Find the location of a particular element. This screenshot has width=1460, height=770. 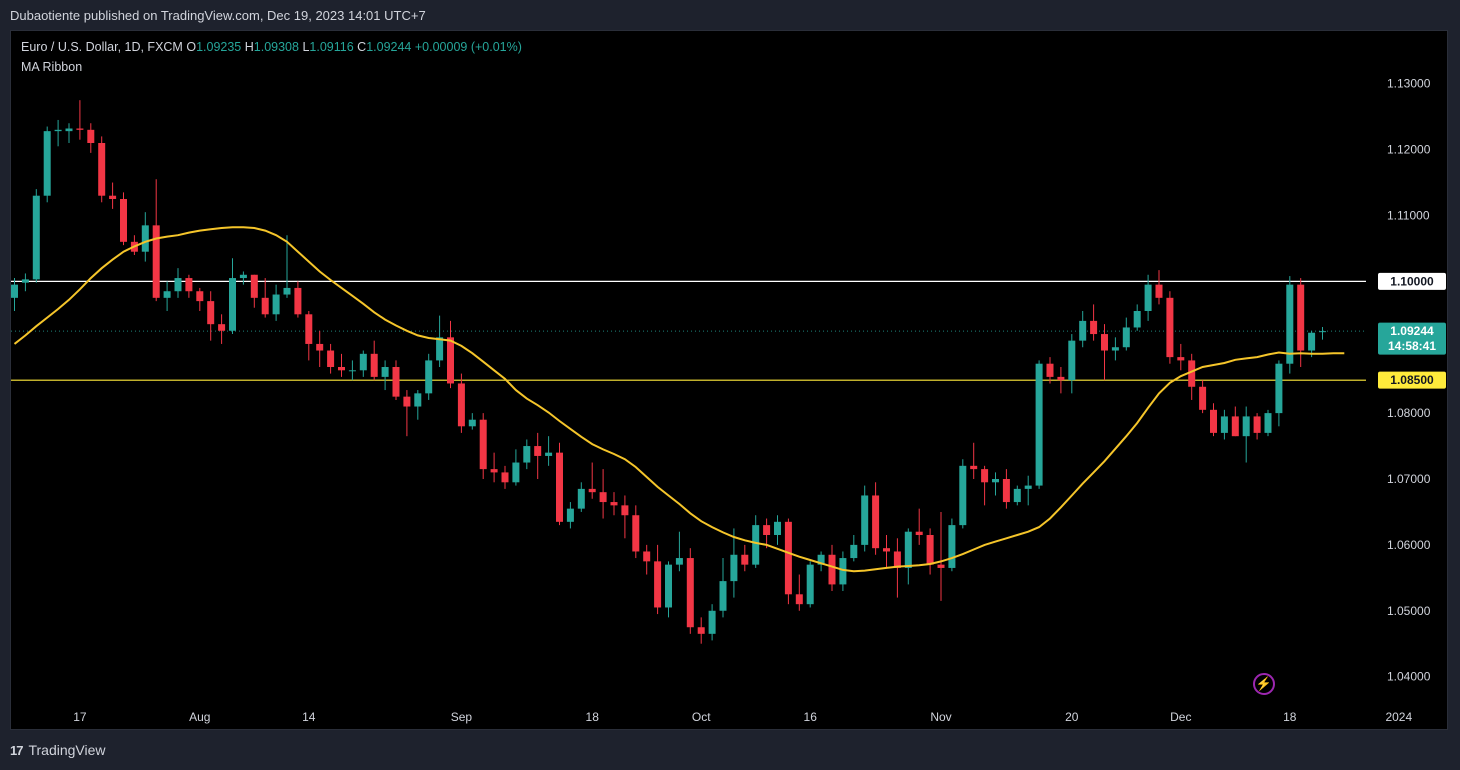

time-tick-label: Sep is located at coordinates (462, 717).